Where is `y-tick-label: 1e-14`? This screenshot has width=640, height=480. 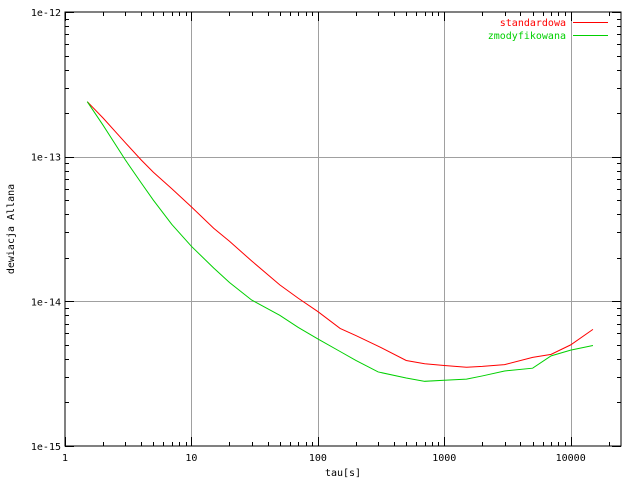 y-tick-label: 1e-14 is located at coordinates (46, 302).